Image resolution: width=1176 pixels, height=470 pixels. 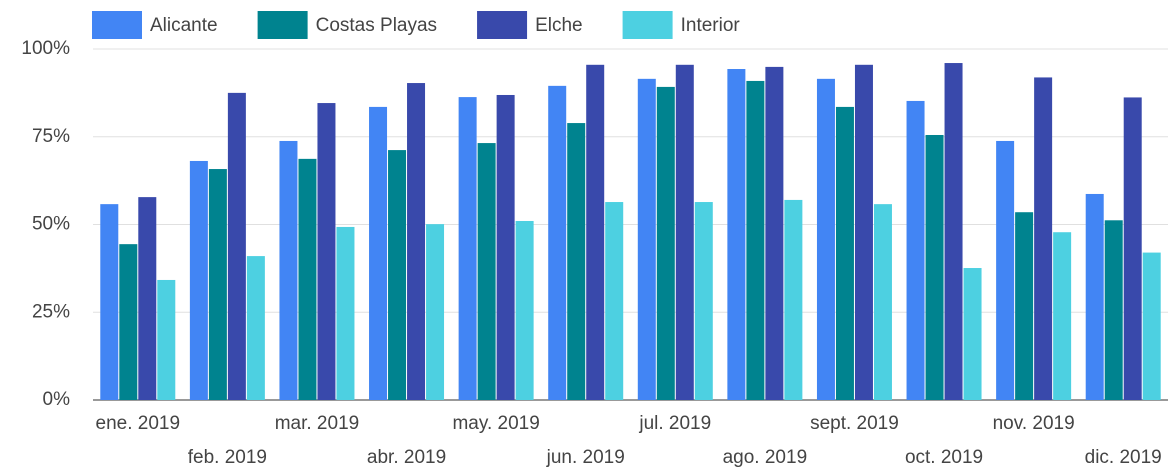 What do you see at coordinates (1123, 457) in the screenshot?
I see `x-tick-label: dic. 2019` at bounding box center [1123, 457].